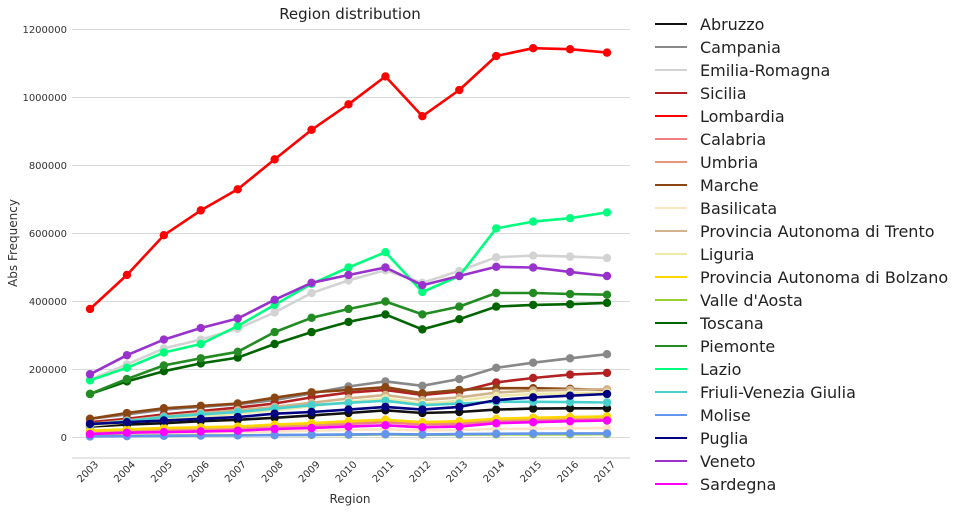 The image size is (963, 512). Describe the element at coordinates (48, 166) in the screenshot. I see `y-tick-label: 800000` at that location.